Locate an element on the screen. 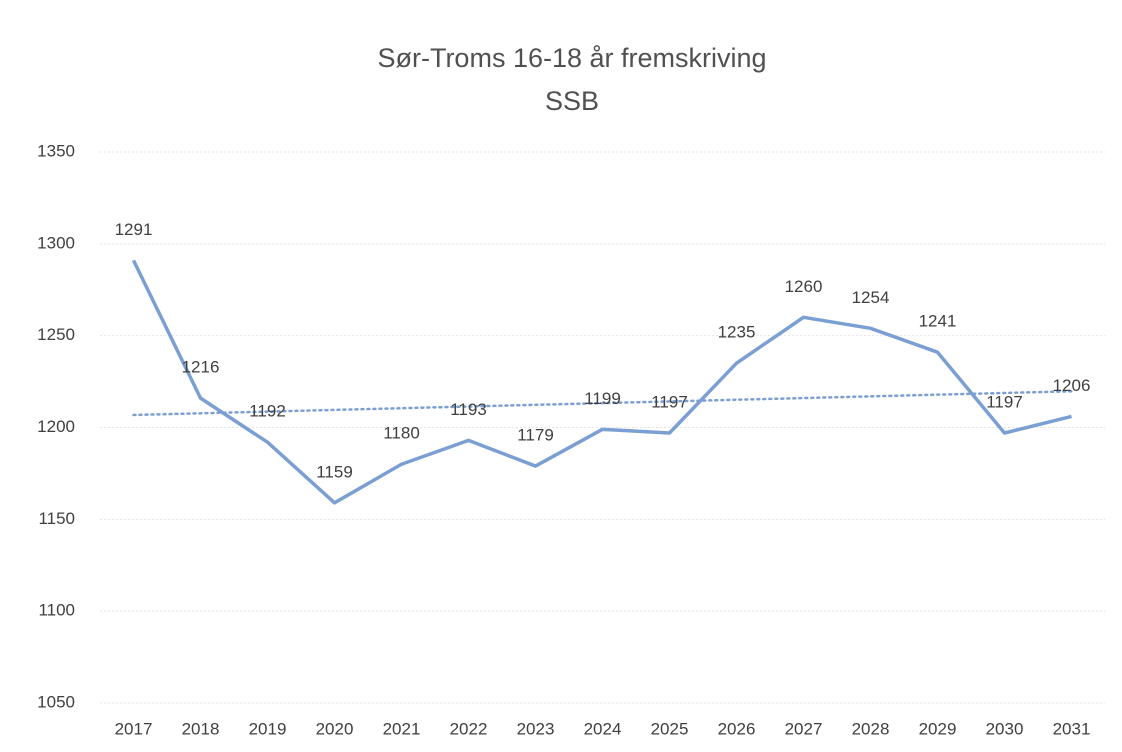 Image resolution: width=1122 pixels, height=752 pixels. x-tick-label: 2022 is located at coordinates (469, 728).